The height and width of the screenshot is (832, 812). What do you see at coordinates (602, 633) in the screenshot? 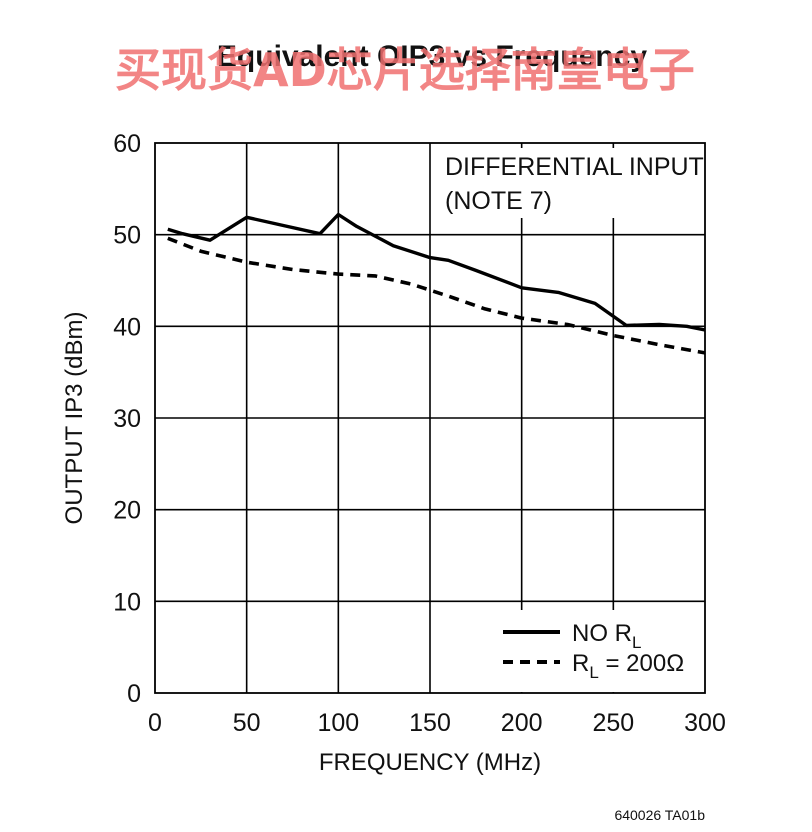
I see `legend-label-no-rl-main: NO R` at bounding box center [602, 633].